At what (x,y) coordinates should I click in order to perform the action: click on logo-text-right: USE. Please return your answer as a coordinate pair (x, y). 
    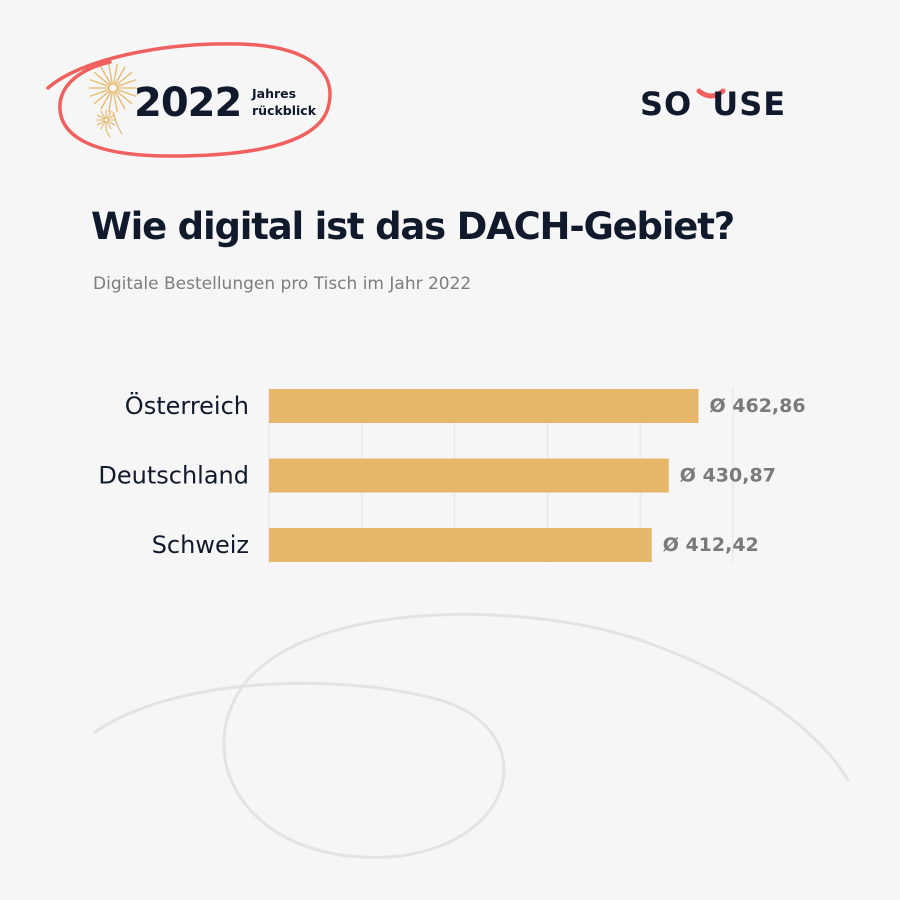
    Looking at the image, I should click on (749, 104).